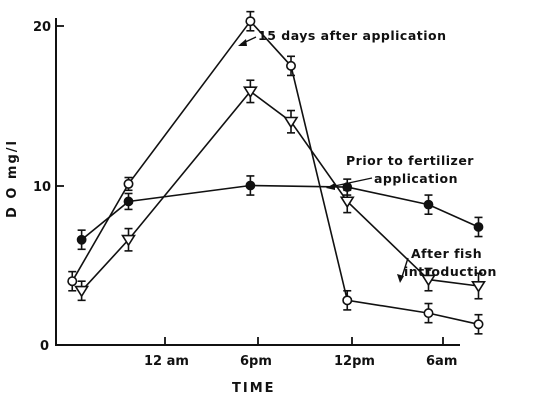 This screenshot has height=406, width=550. What do you see at coordinates (450, 271) in the screenshot?
I see `annotation-fish-line2: introduction` at bounding box center [450, 271].